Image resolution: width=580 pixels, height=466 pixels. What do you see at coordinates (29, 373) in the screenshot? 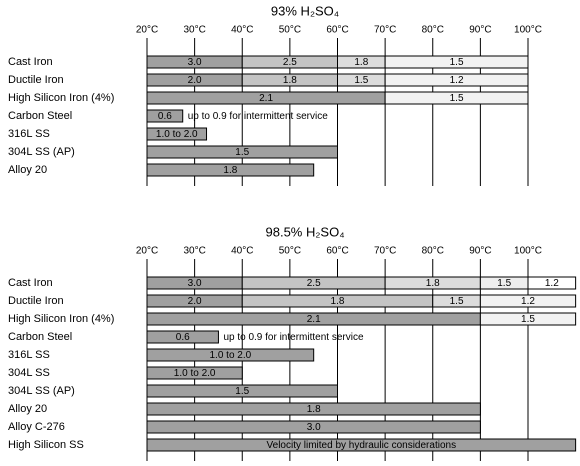
I see `row-label: 304L SS` at bounding box center [29, 373].